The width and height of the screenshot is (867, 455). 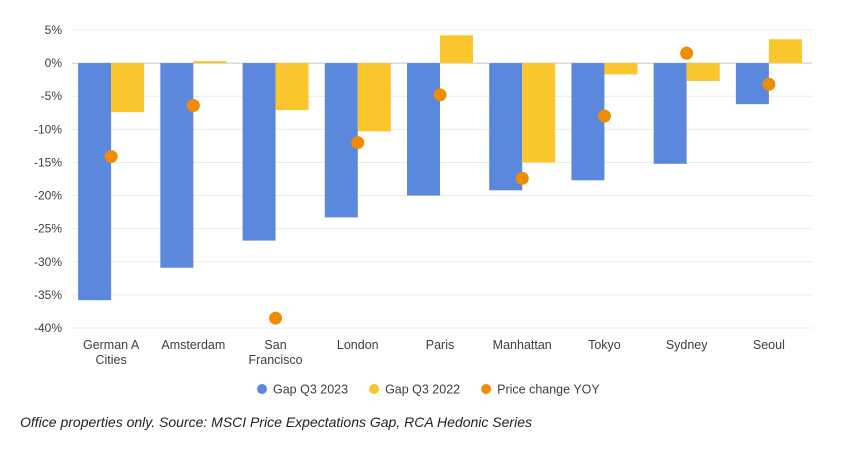 What do you see at coordinates (48, 328) in the screenshot?
I see `y-tick-label: -40%` at bounding box center [48, 328].